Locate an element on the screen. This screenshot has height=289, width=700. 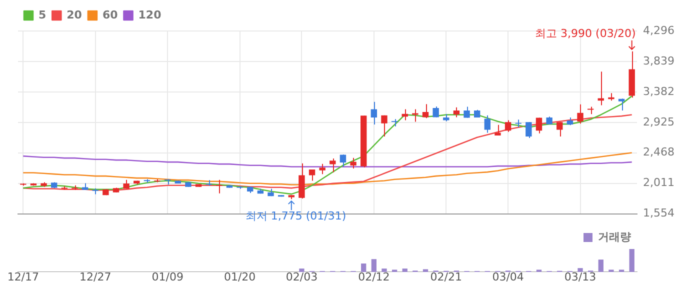
x-tick-label: 01/09 is located at coordinates (168, 277).